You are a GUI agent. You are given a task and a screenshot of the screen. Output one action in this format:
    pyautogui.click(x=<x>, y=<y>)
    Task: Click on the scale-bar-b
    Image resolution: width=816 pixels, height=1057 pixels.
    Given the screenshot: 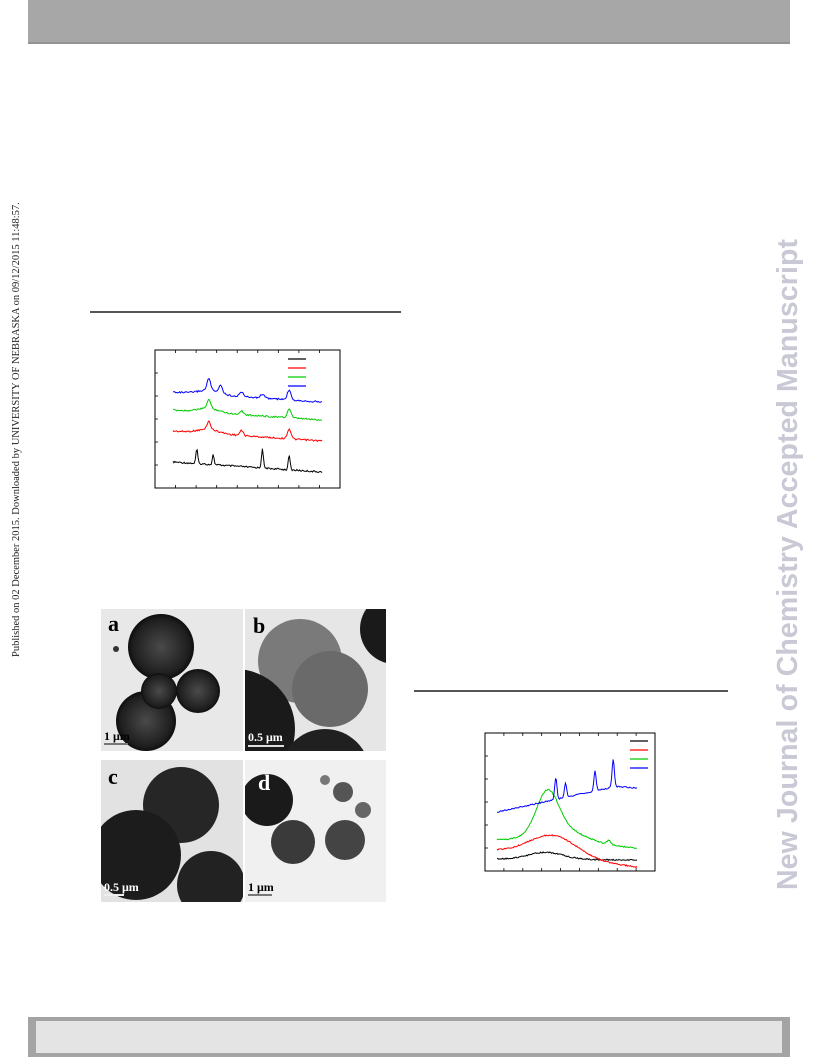 What is the action you would take?
    pyautogui.click(x=266, y=746)
    